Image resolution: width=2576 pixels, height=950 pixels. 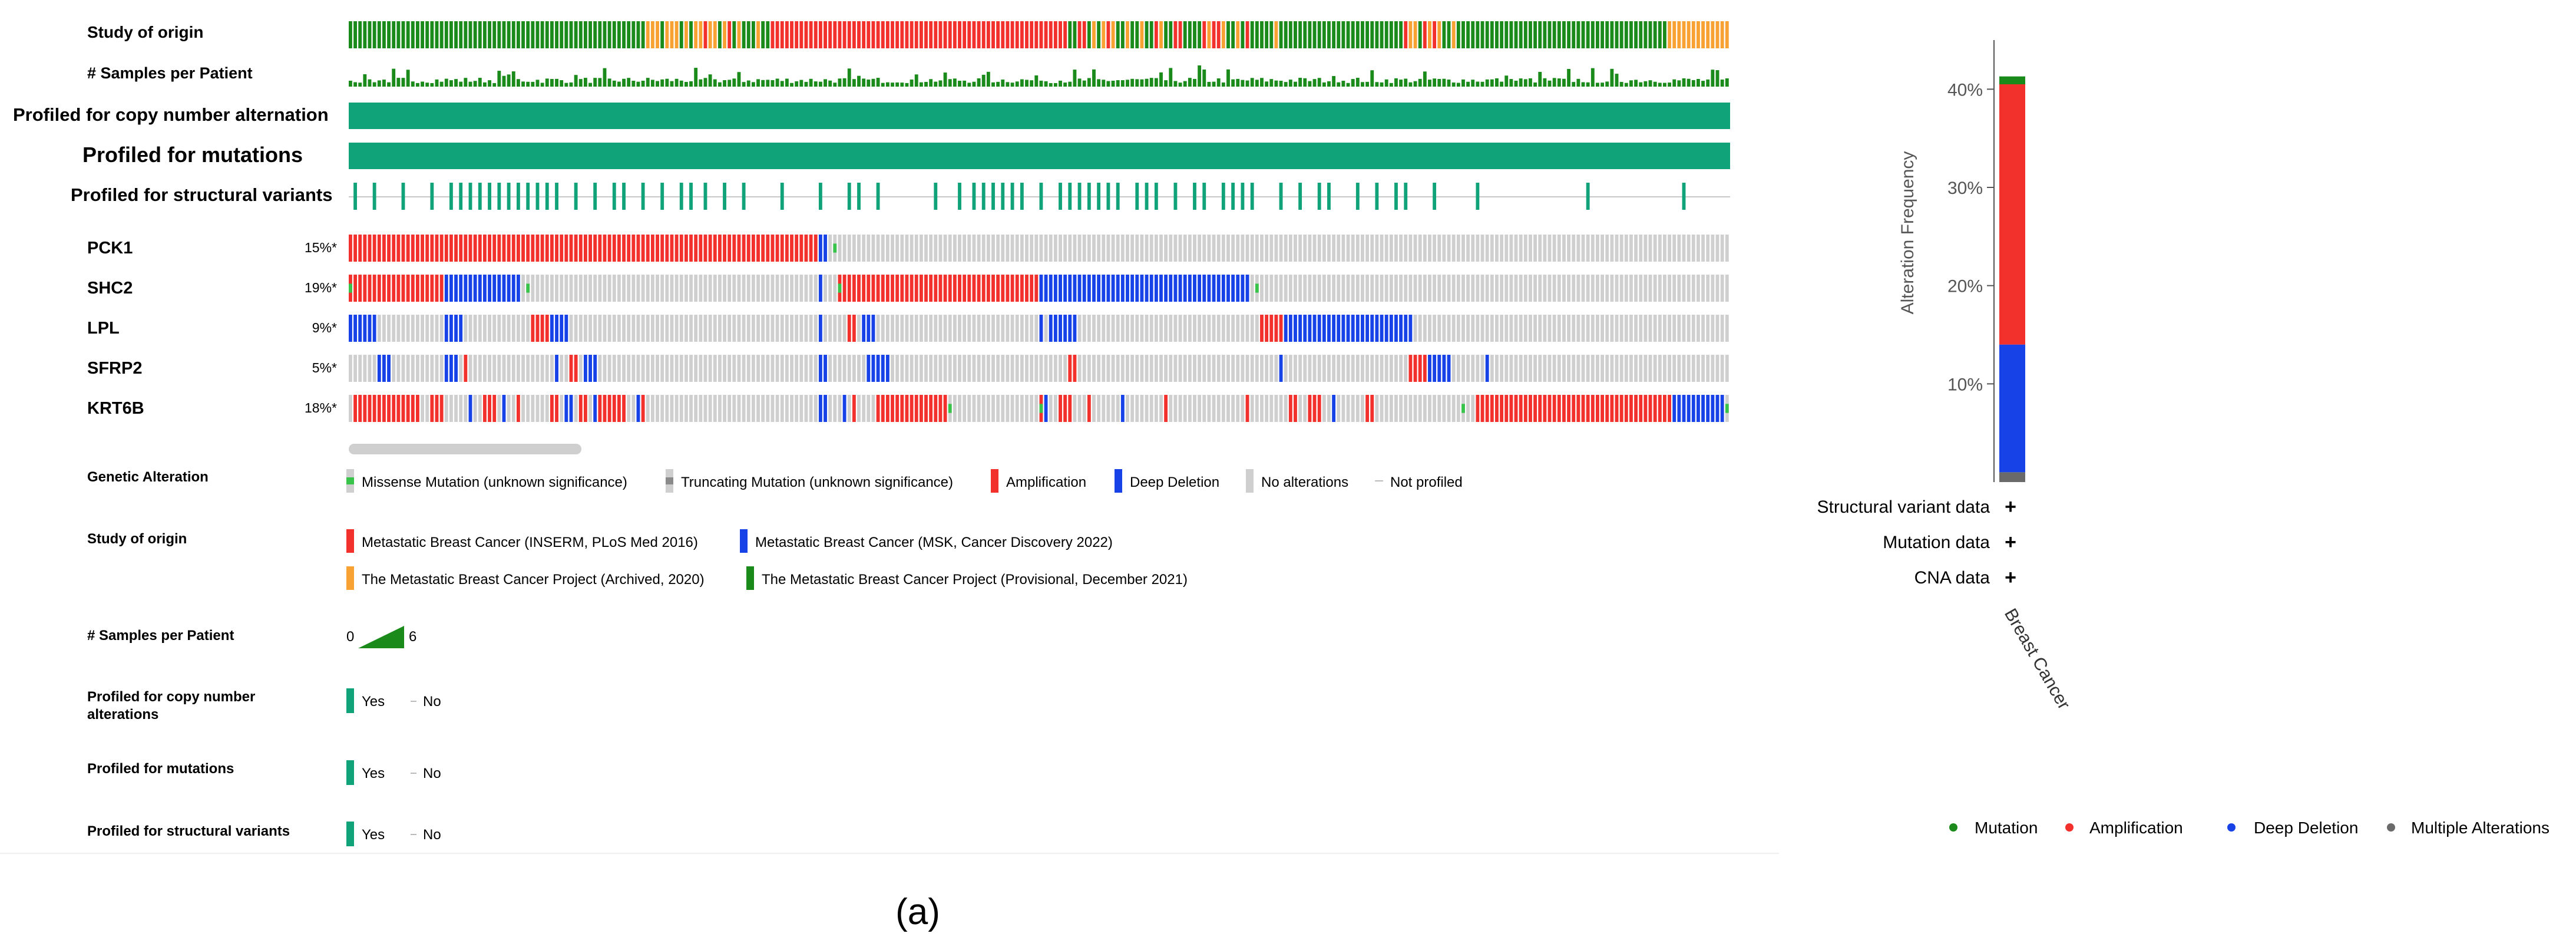 I want to click on mutation-mark, so click(x=1257, y=288).